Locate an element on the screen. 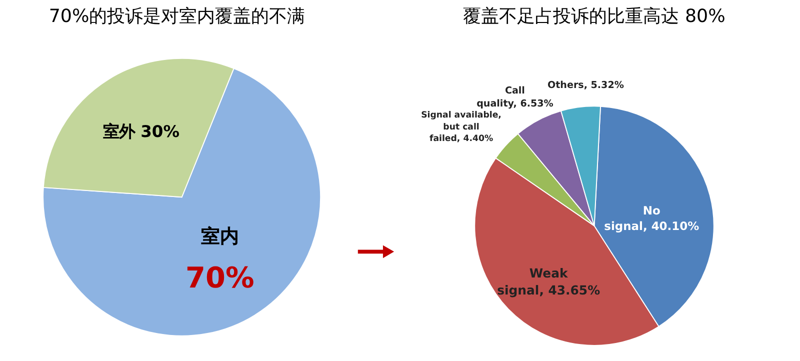 The width and height of the screenshot is (800, 361). slice-label: Weak signal, 43.65% is located at coordinates (549, 282).